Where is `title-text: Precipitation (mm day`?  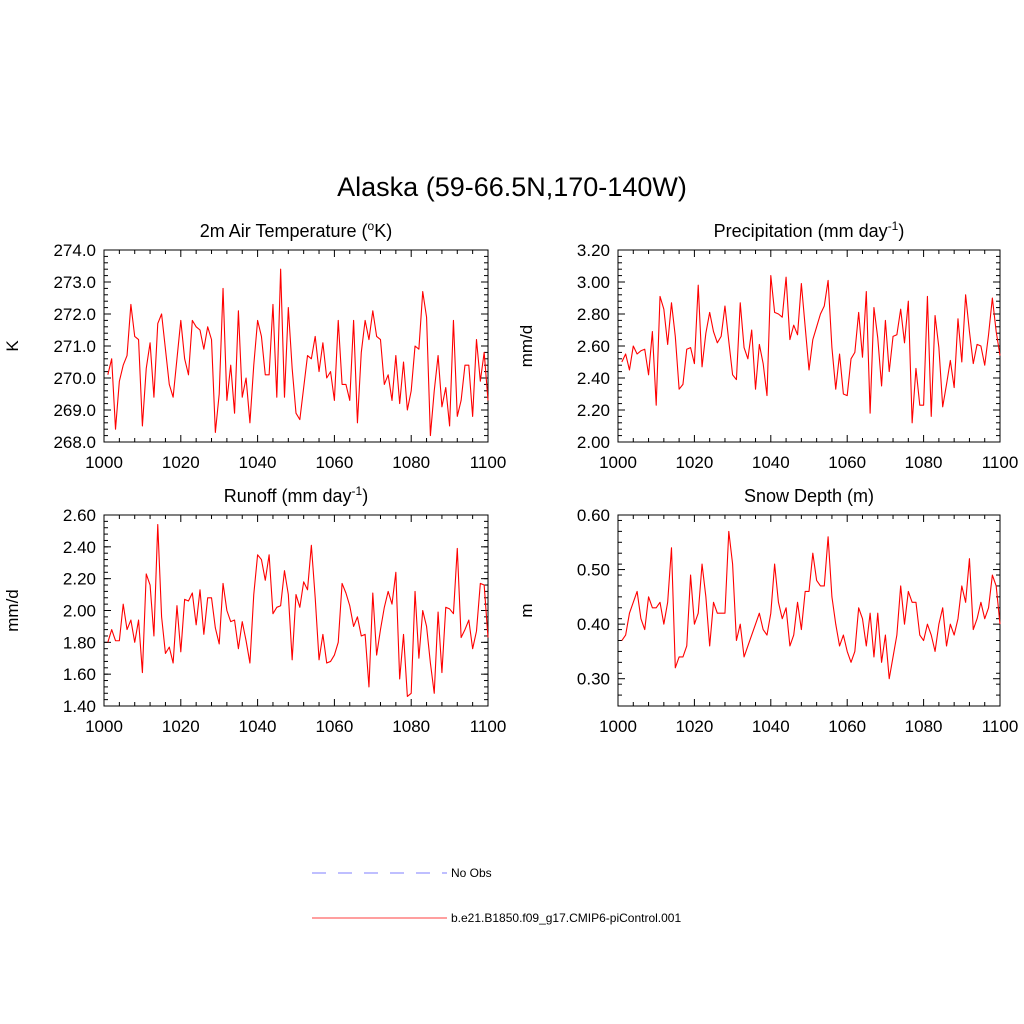 title-text: Precipitation (mm day is located at coordinates (801, 231).